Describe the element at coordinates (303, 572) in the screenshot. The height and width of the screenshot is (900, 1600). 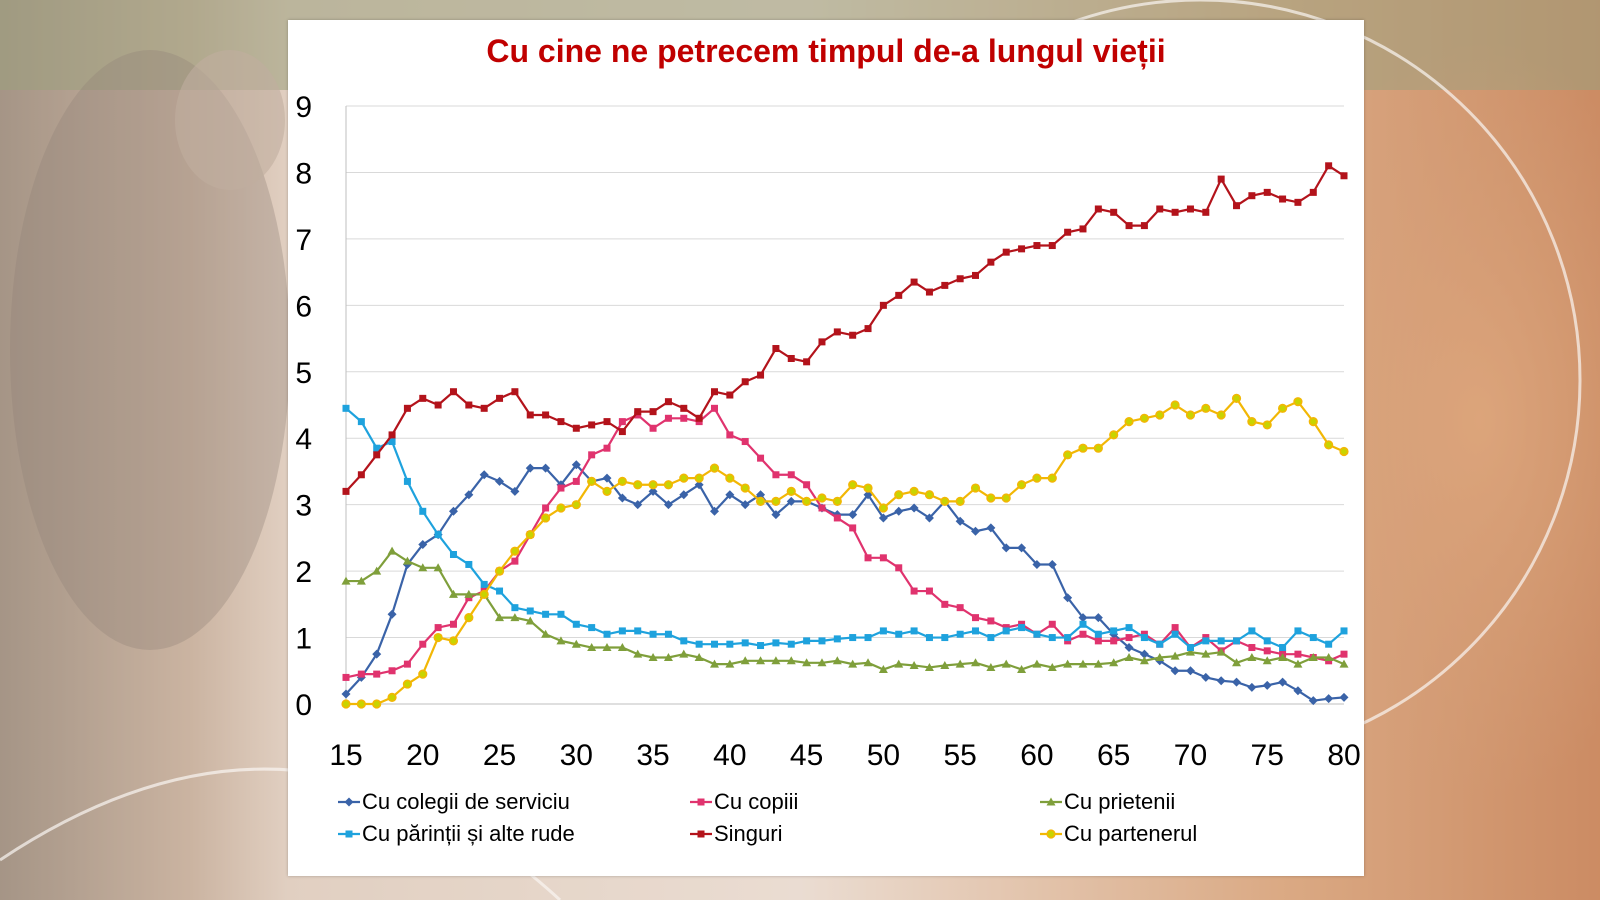
I see `y-tick-label-2: 2` at that location.